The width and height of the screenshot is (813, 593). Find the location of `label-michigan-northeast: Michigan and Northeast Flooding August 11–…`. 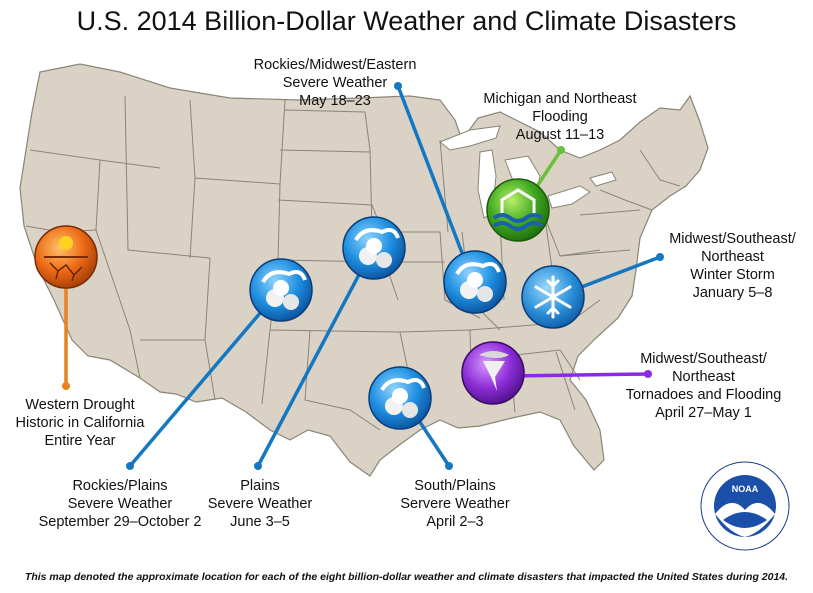

label-michigan-northeast: Michigan and Northeast Flooding August 11–… is located at coordinates (560, 117).